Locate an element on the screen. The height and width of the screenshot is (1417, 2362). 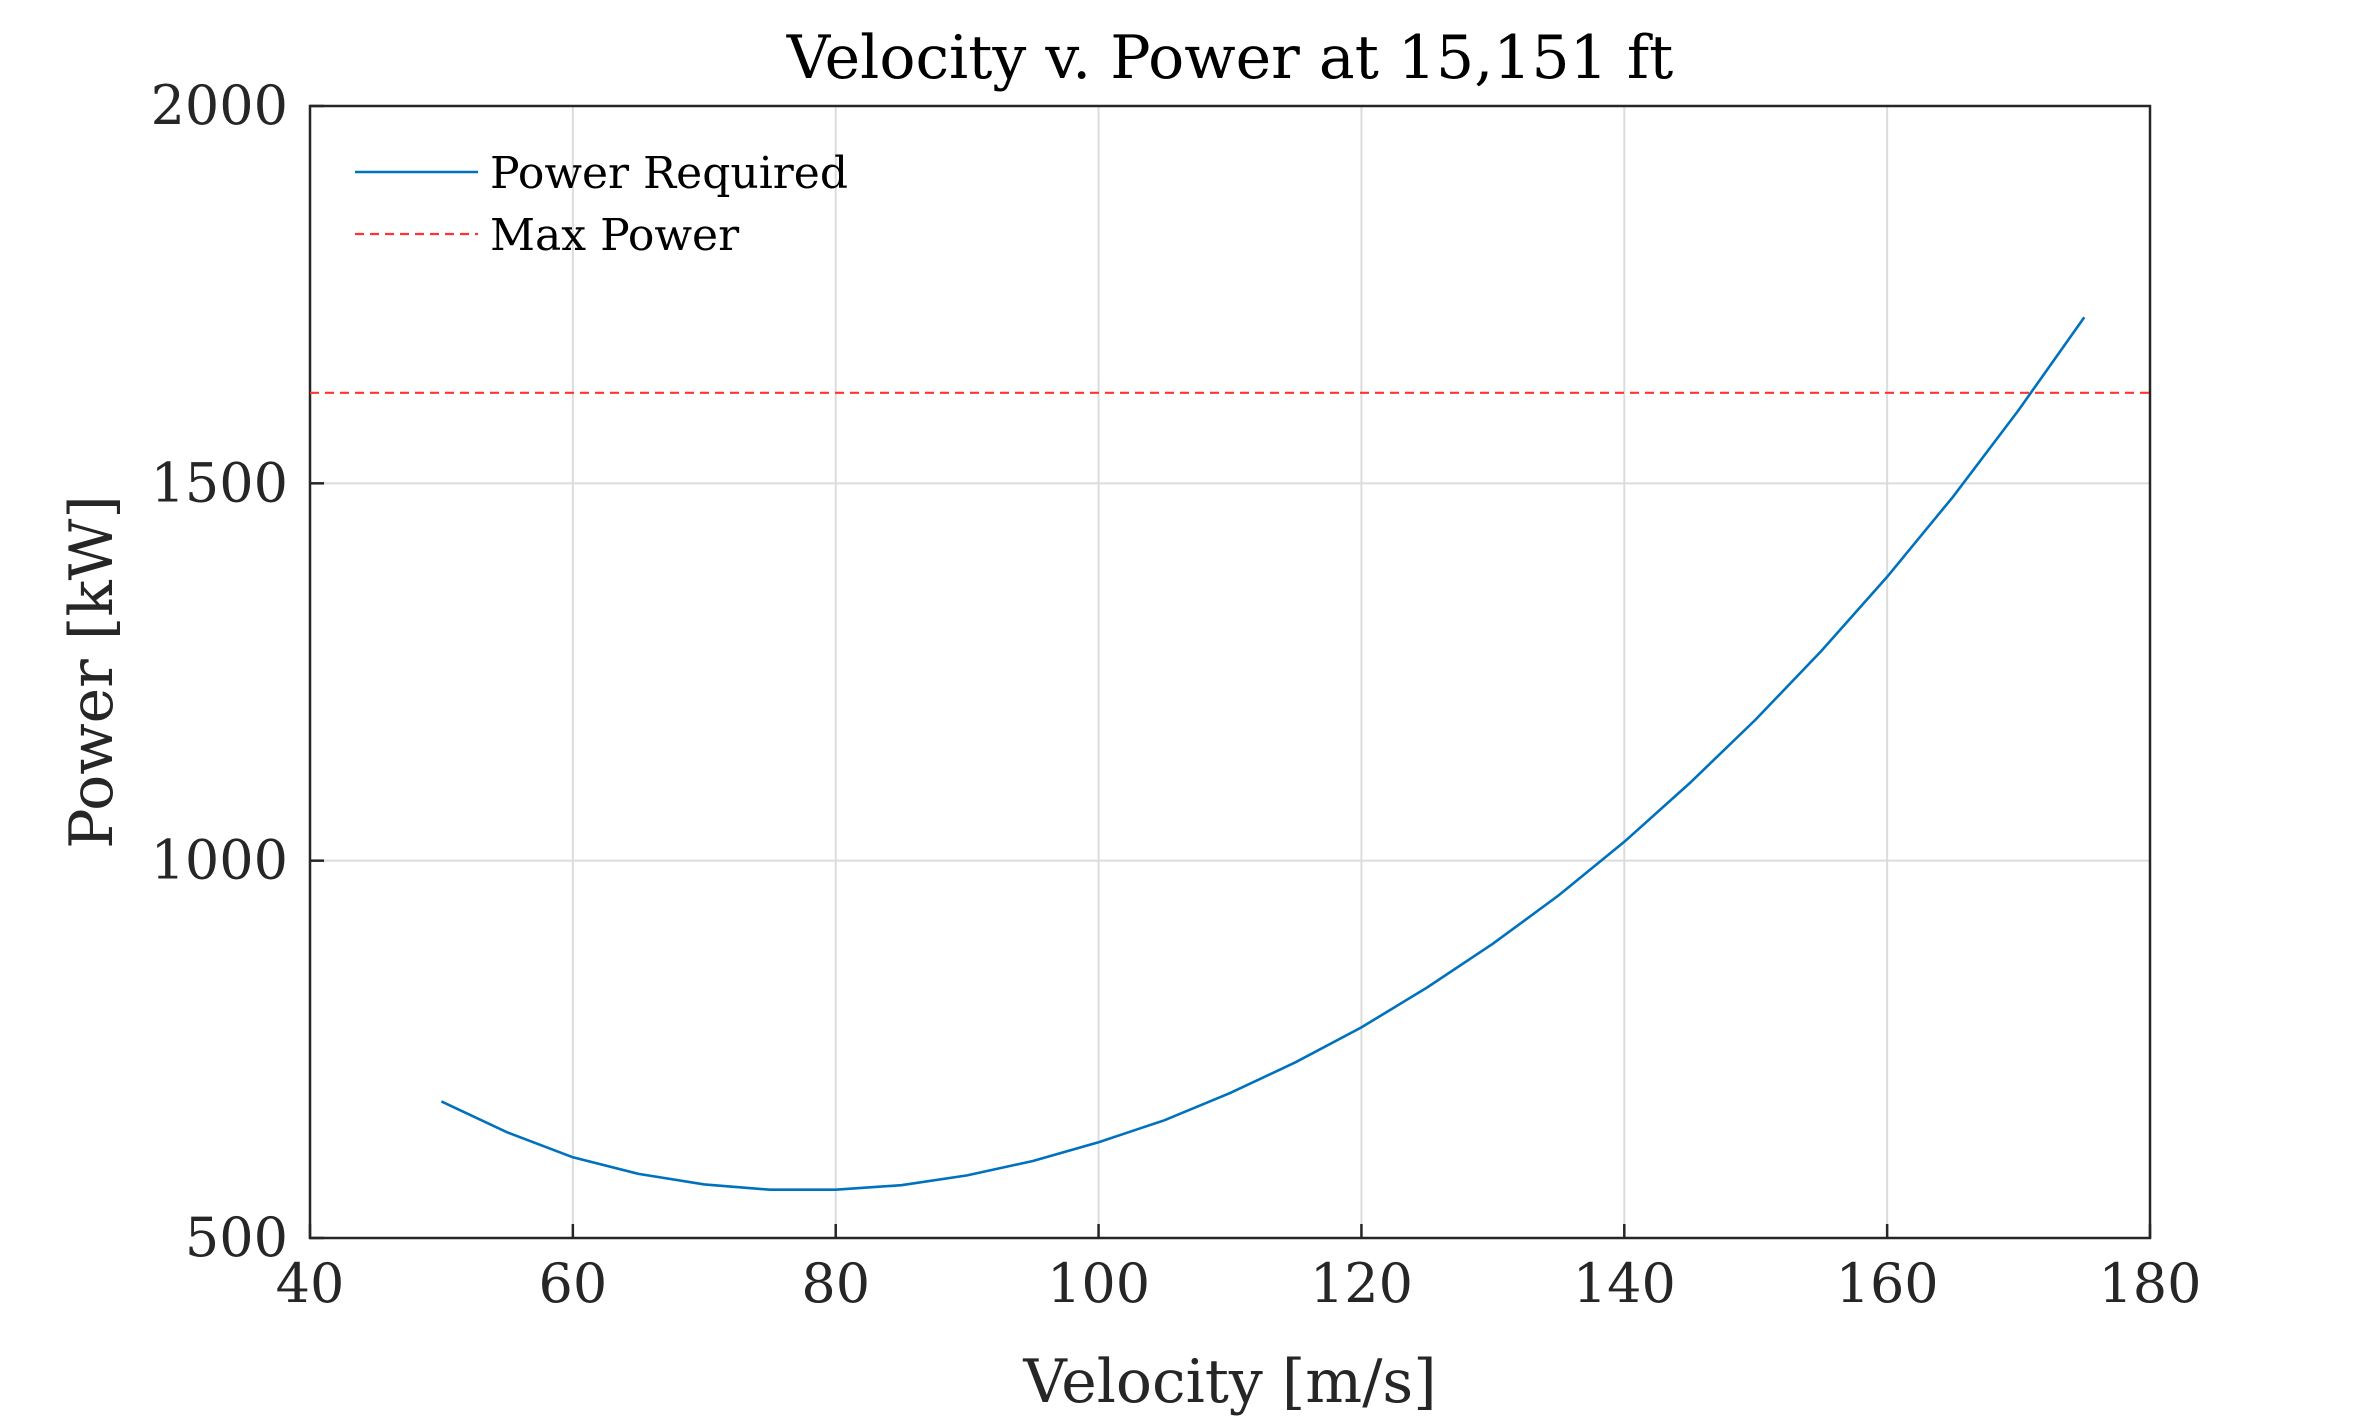
y-tick-label: 1000 is located at coordinates (219, 860).